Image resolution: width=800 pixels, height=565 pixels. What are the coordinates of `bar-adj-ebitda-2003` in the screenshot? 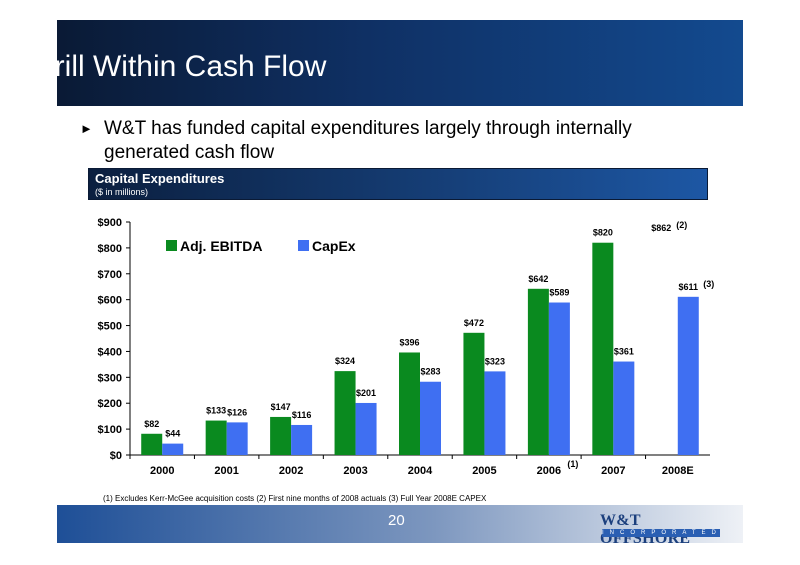 It's located at (345, 413).